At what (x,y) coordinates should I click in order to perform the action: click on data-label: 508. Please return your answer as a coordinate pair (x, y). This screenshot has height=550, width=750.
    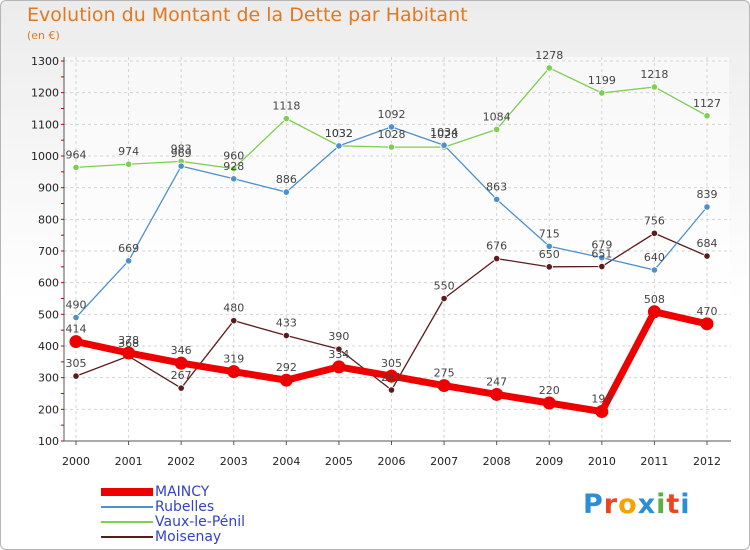
    Looking at the image, I should click on (654, 299).